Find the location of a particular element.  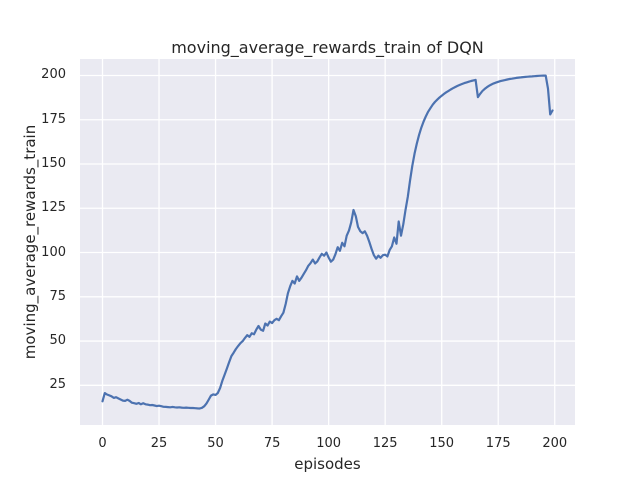

y-tick-label: 175 is located at coordinates (53, 119).